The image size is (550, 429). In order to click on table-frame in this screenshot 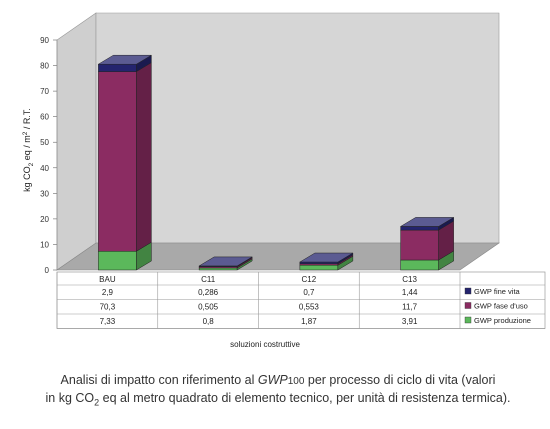, I will do `click(301, 300)`.